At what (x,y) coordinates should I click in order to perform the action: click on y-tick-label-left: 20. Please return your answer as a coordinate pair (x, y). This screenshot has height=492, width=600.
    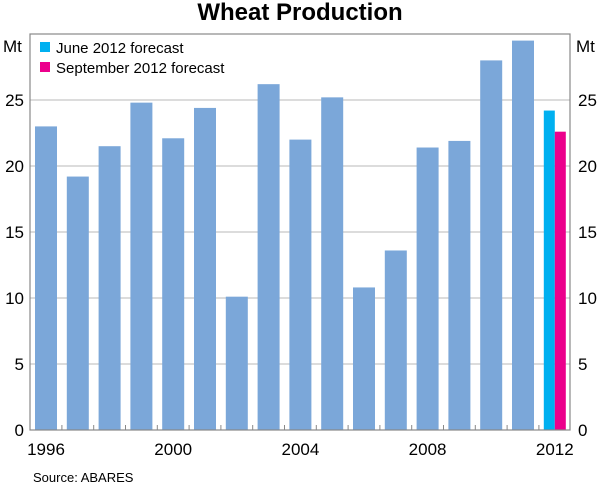
    Looking at the image, I should click on (14, 166).